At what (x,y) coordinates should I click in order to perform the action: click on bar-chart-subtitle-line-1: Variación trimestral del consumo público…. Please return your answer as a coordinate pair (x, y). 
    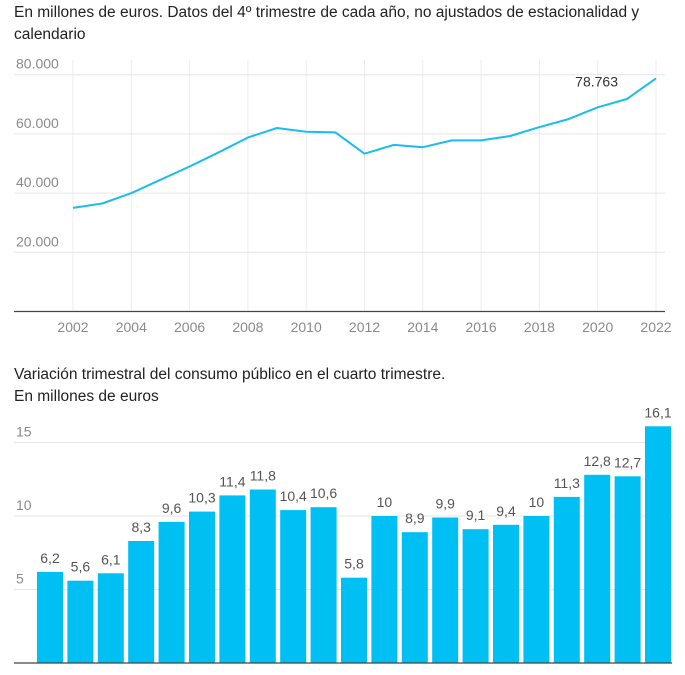
    Looking at the image, I should click on (230, 374).